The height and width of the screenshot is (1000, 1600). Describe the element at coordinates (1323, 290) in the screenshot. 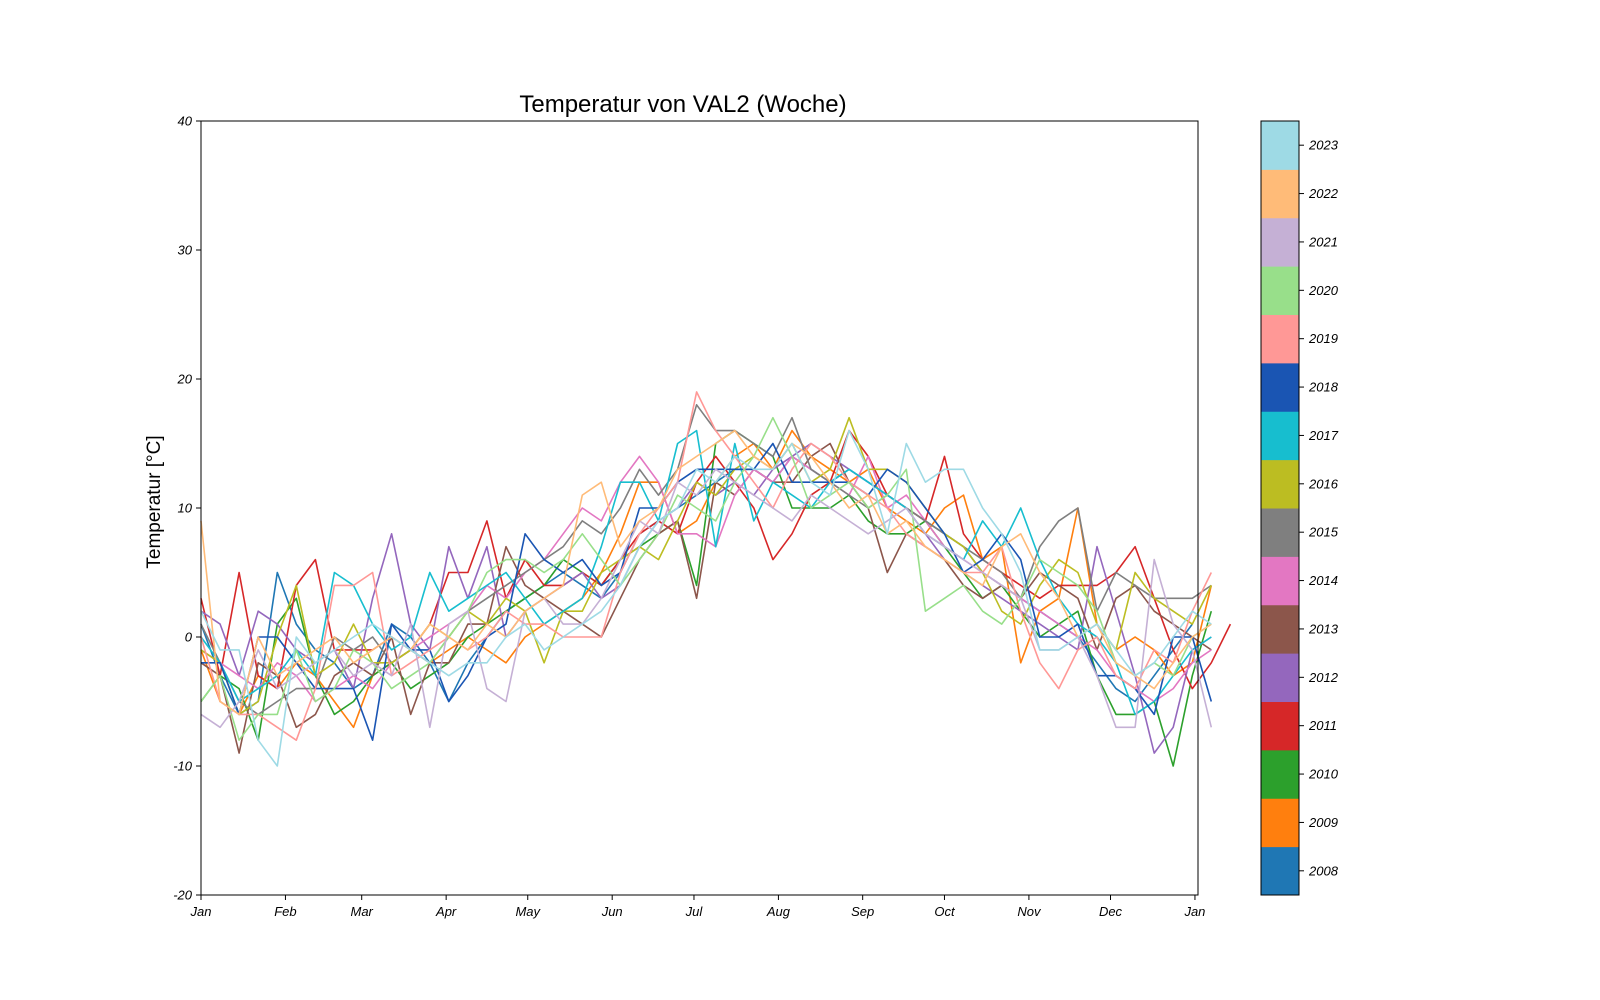

I see `colorbar-label-2020: 2020` at that location.